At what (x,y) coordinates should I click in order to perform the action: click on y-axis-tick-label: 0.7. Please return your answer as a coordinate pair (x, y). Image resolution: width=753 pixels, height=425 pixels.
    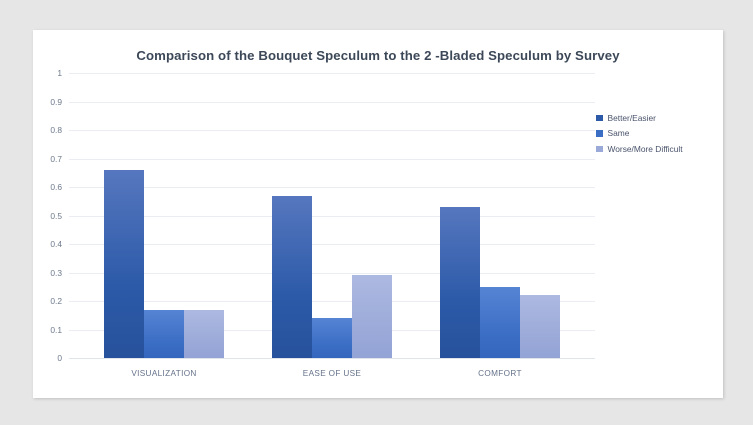
    Looking at the image, I should click on (56, 158).